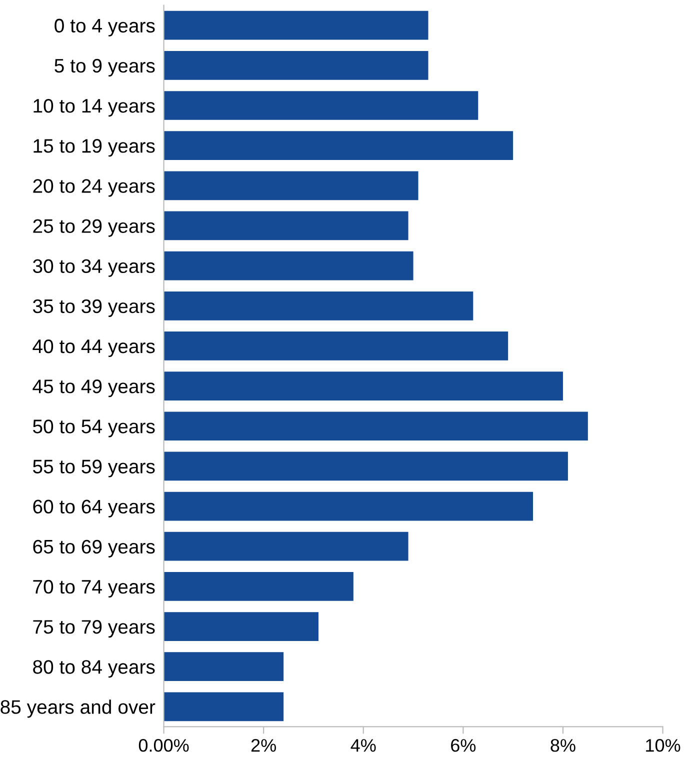 The image size is (694, 757). What do you see at coordinates (463, 745) in the screenshot?
I see `x-tick-label: 6%` at bounding box center [463, 745].